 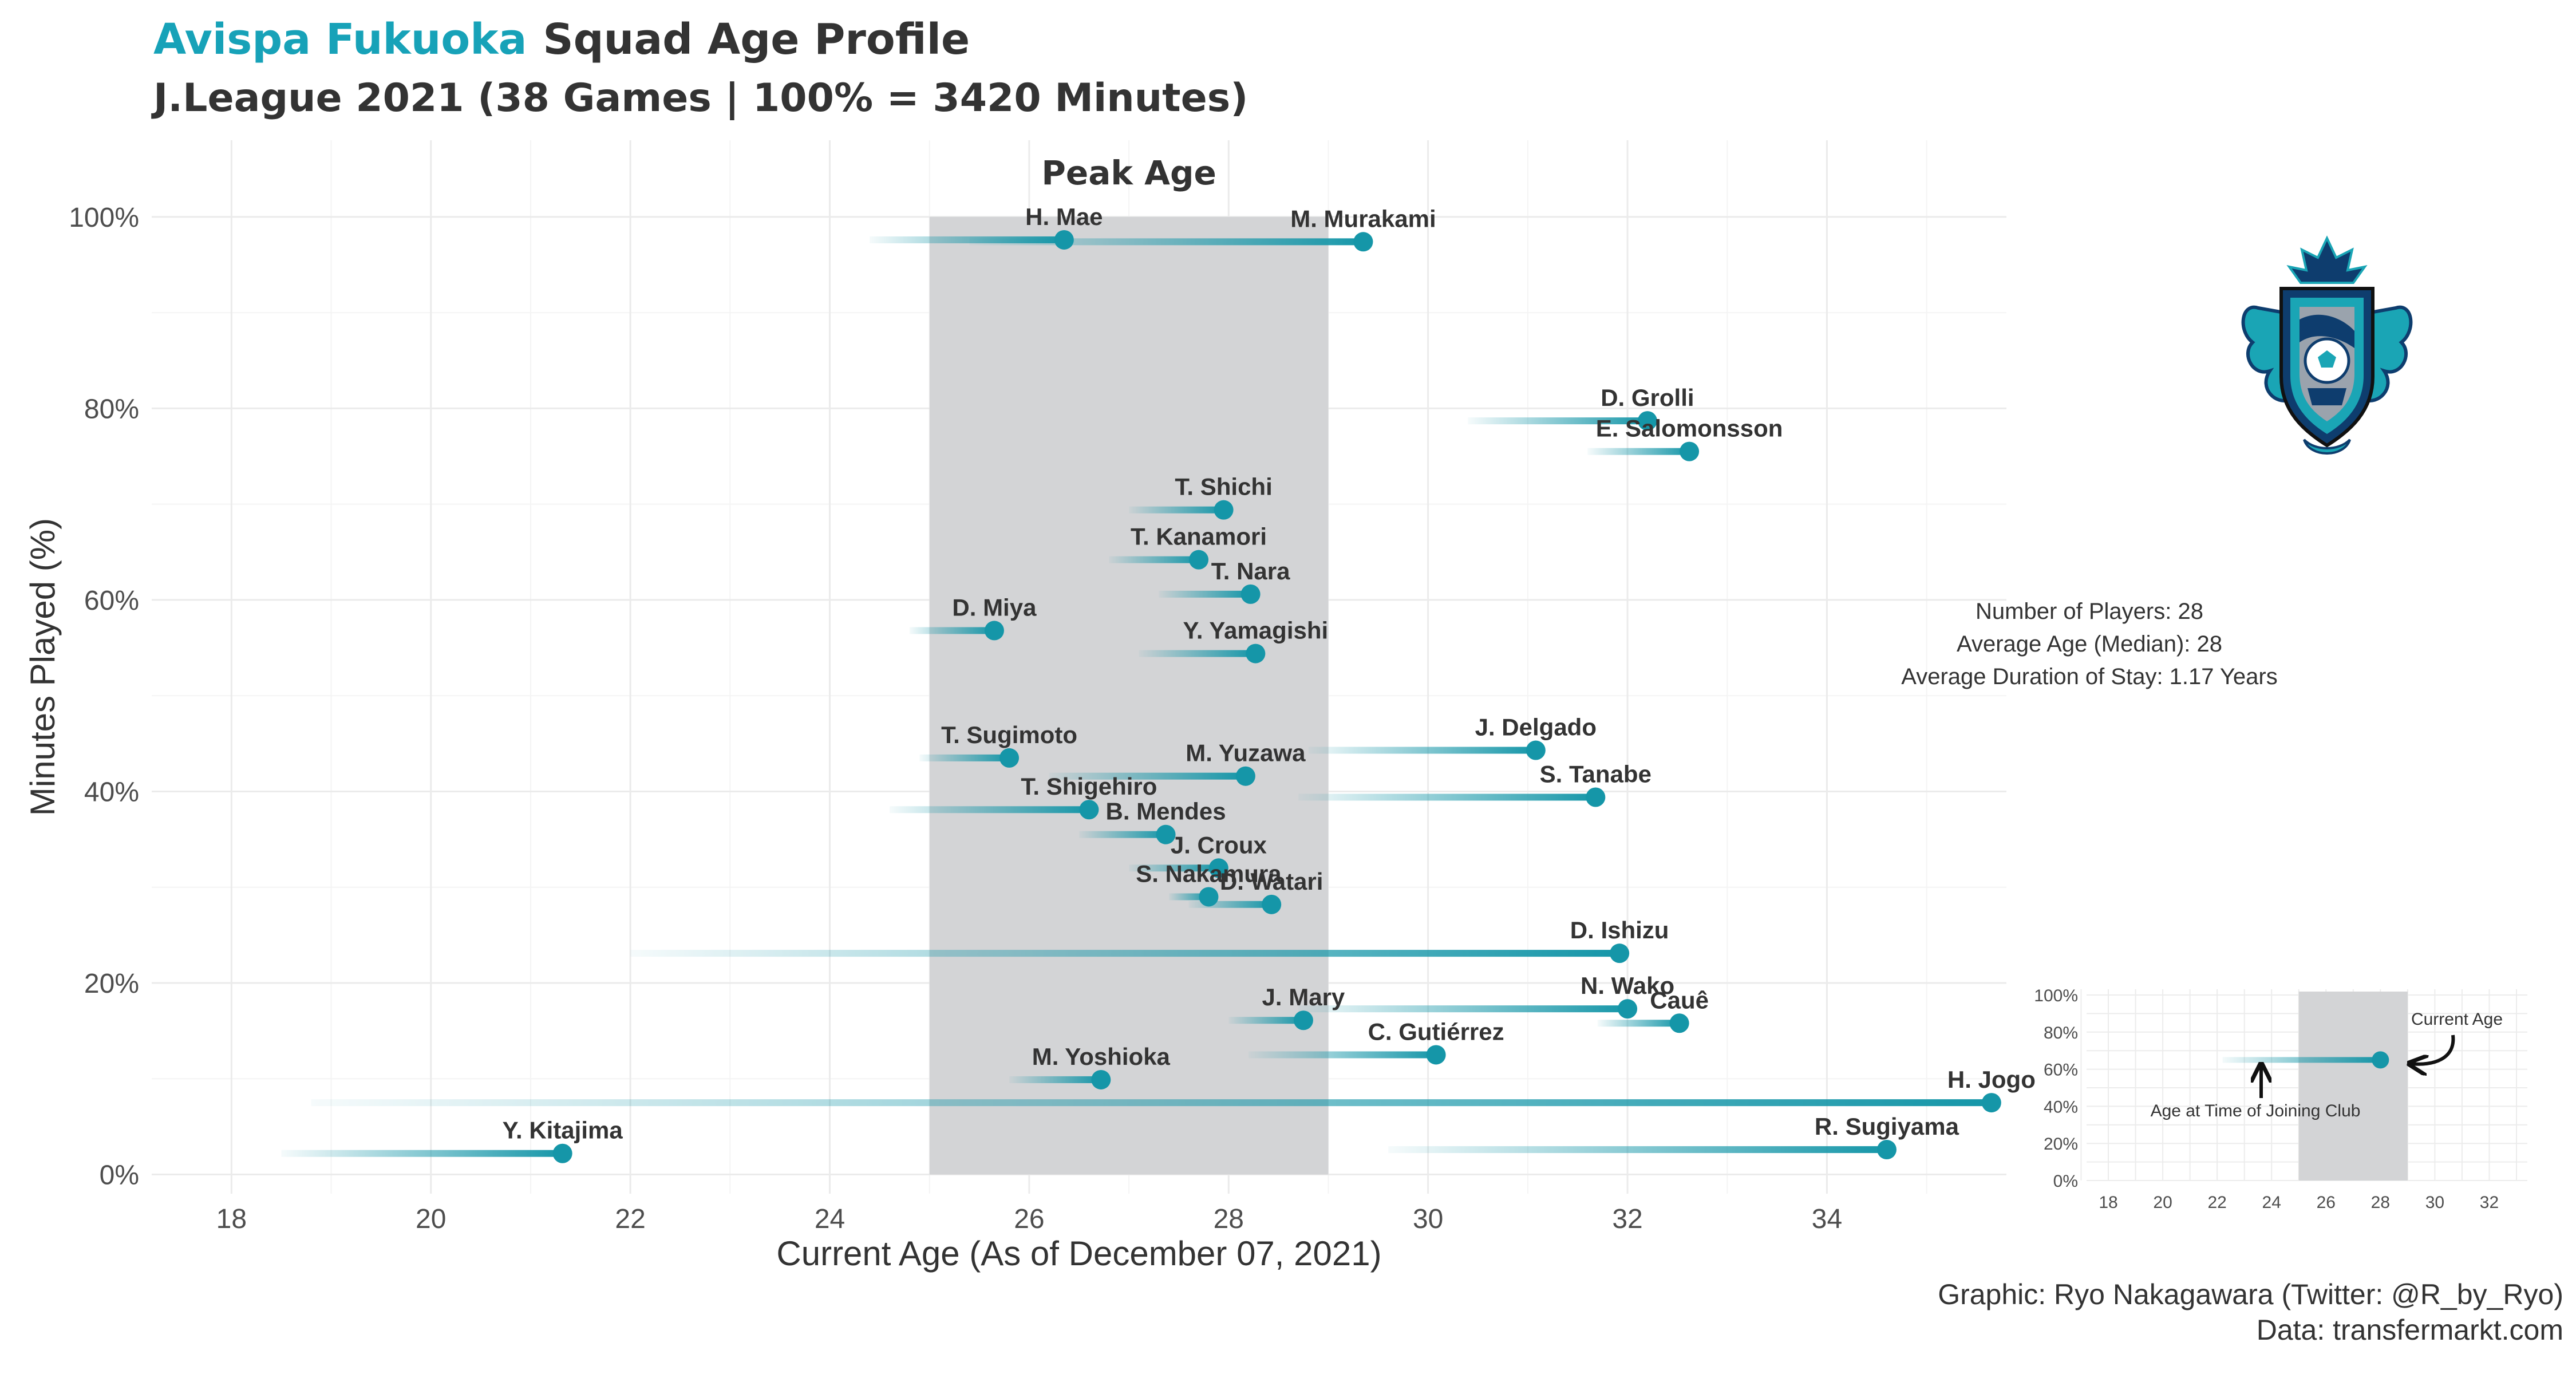 What do you see at coordinates (2380, 1060) in the screenshot?
I see `inset-example-point` at bounding box center [2380, 1060].